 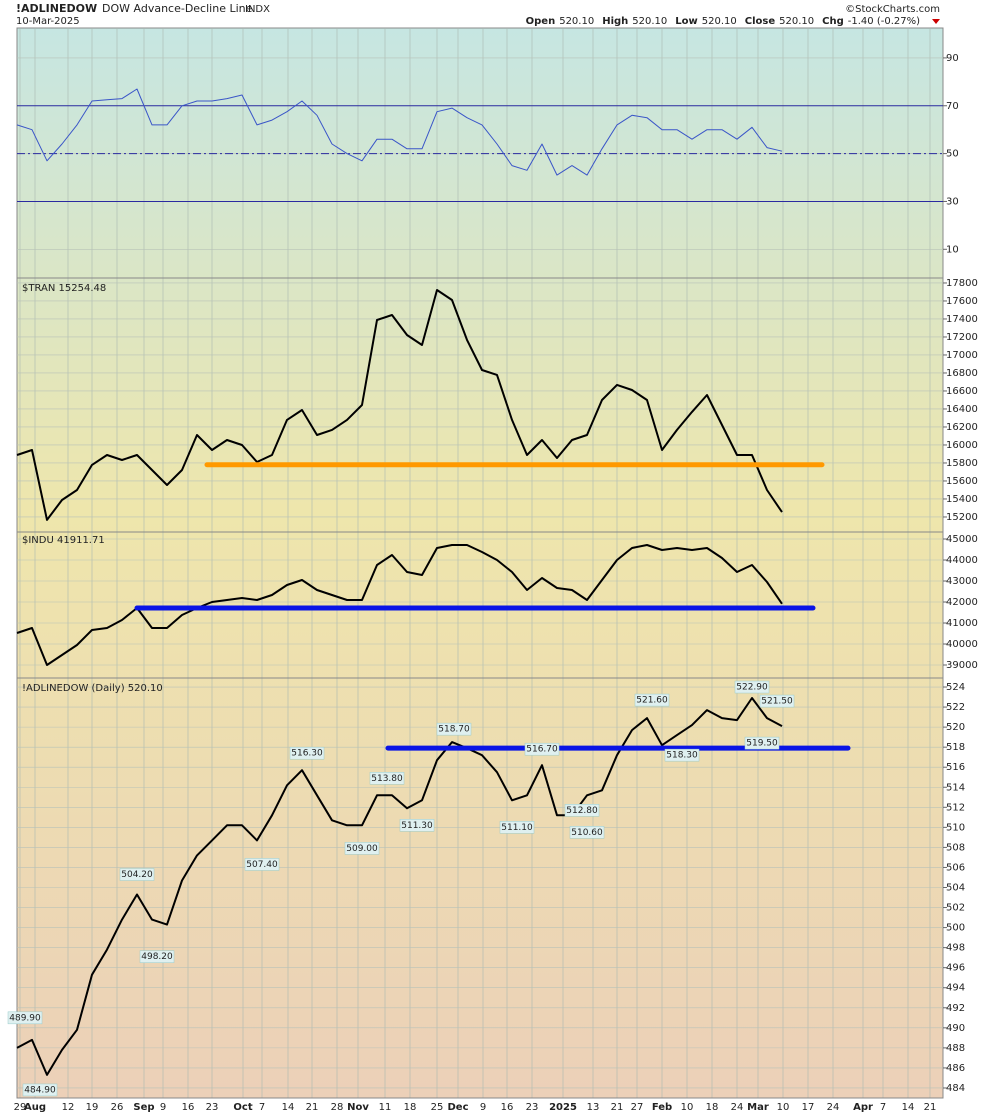 I want to click on y-tick-label: 524, so click(x=955, y=687).